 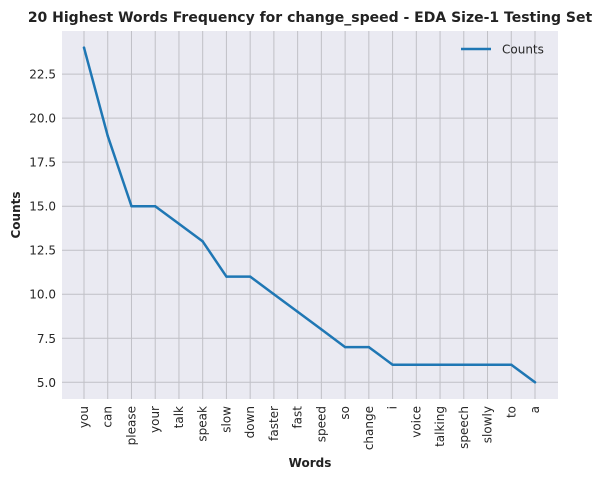 I want to click on y-tick-label: 22.5, so click(x=42, y=75).